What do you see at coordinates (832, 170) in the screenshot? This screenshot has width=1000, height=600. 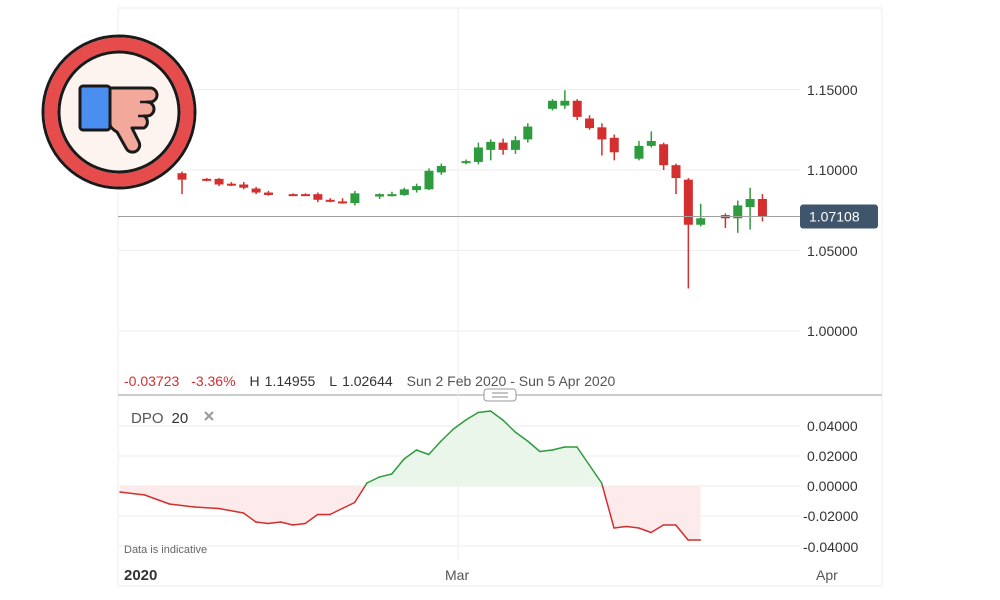 I see `y-tick-label: 1.10000` at bounding box center [832, 170].